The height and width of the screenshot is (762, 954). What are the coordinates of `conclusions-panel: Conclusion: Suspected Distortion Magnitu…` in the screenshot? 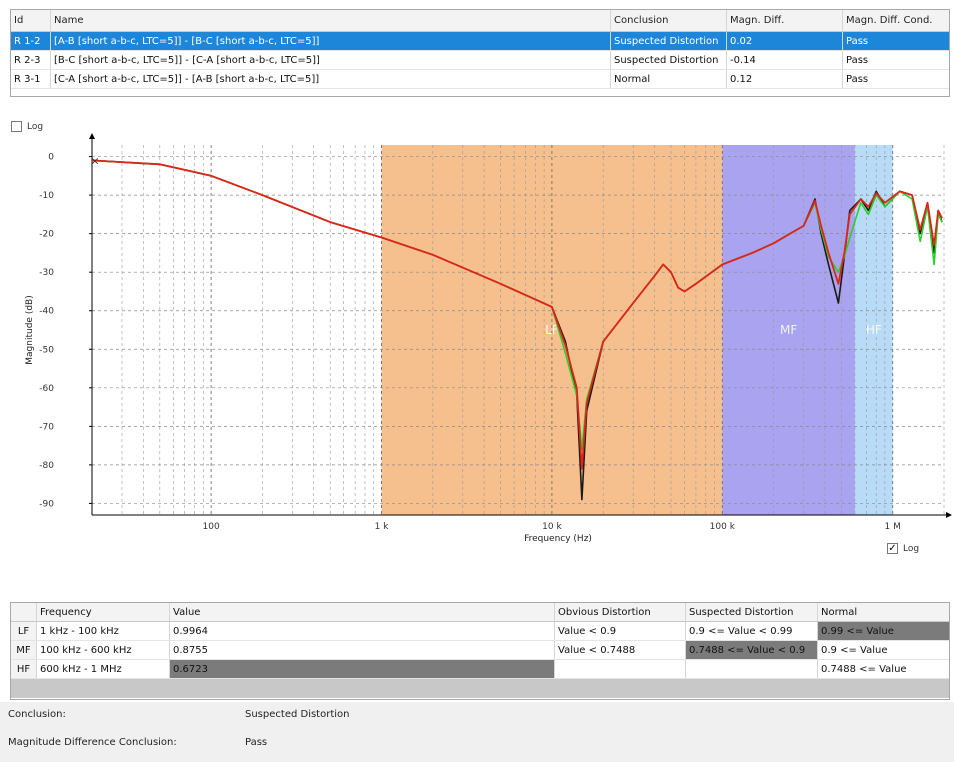 It's located at (477, 732).